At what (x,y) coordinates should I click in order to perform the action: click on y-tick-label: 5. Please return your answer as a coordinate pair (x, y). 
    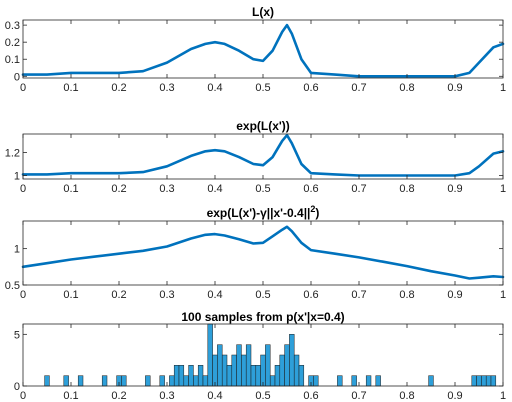
    Looking at the image, I should click on (17, 335).